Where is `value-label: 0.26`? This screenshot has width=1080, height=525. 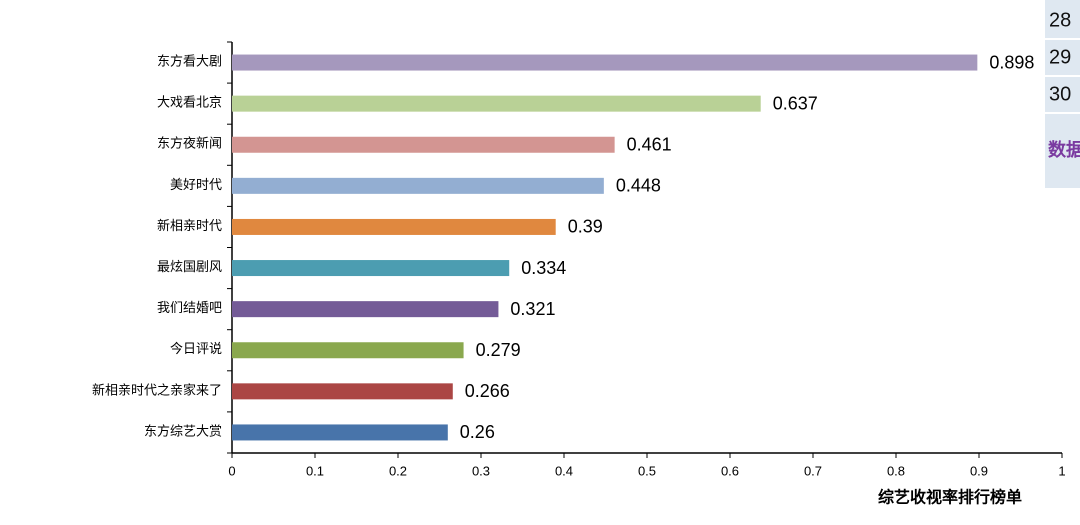
value-label: 0.26 is located at coordinates (477, 432).